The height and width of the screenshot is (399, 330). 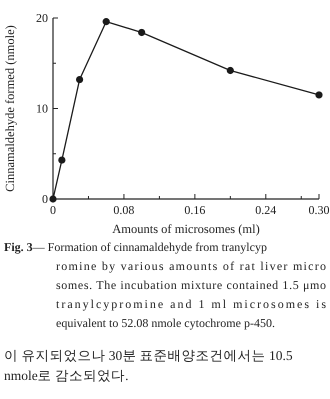 I want to click on x-tick-label: 0.08, so click(x=123, y=210).